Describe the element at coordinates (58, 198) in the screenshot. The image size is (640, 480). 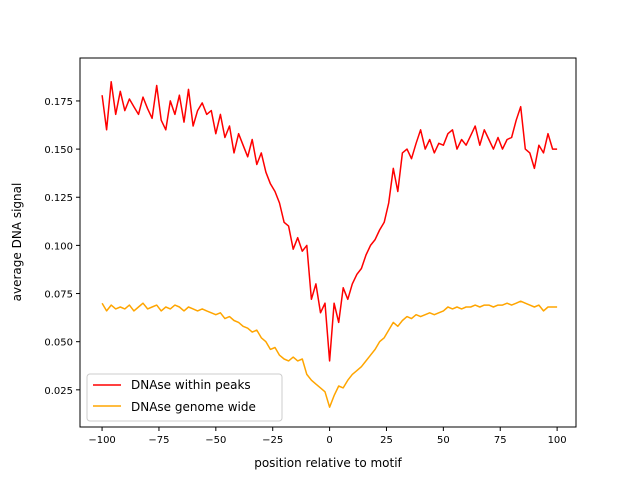
I see `y-tick-label: 0.125` at that location.